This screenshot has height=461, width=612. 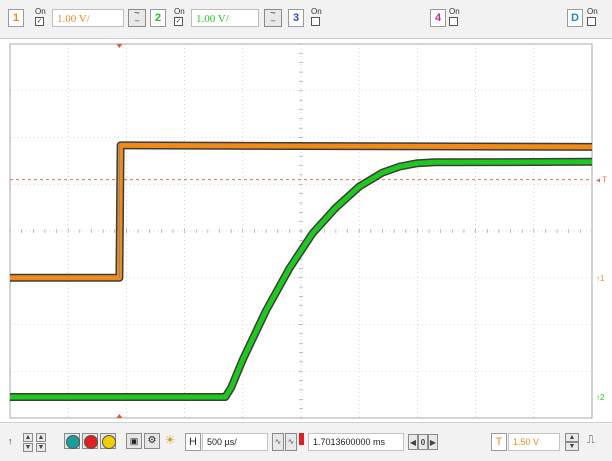 I want to click on channel-1-on-toggle: On ✓, so click(x=40, y=16).